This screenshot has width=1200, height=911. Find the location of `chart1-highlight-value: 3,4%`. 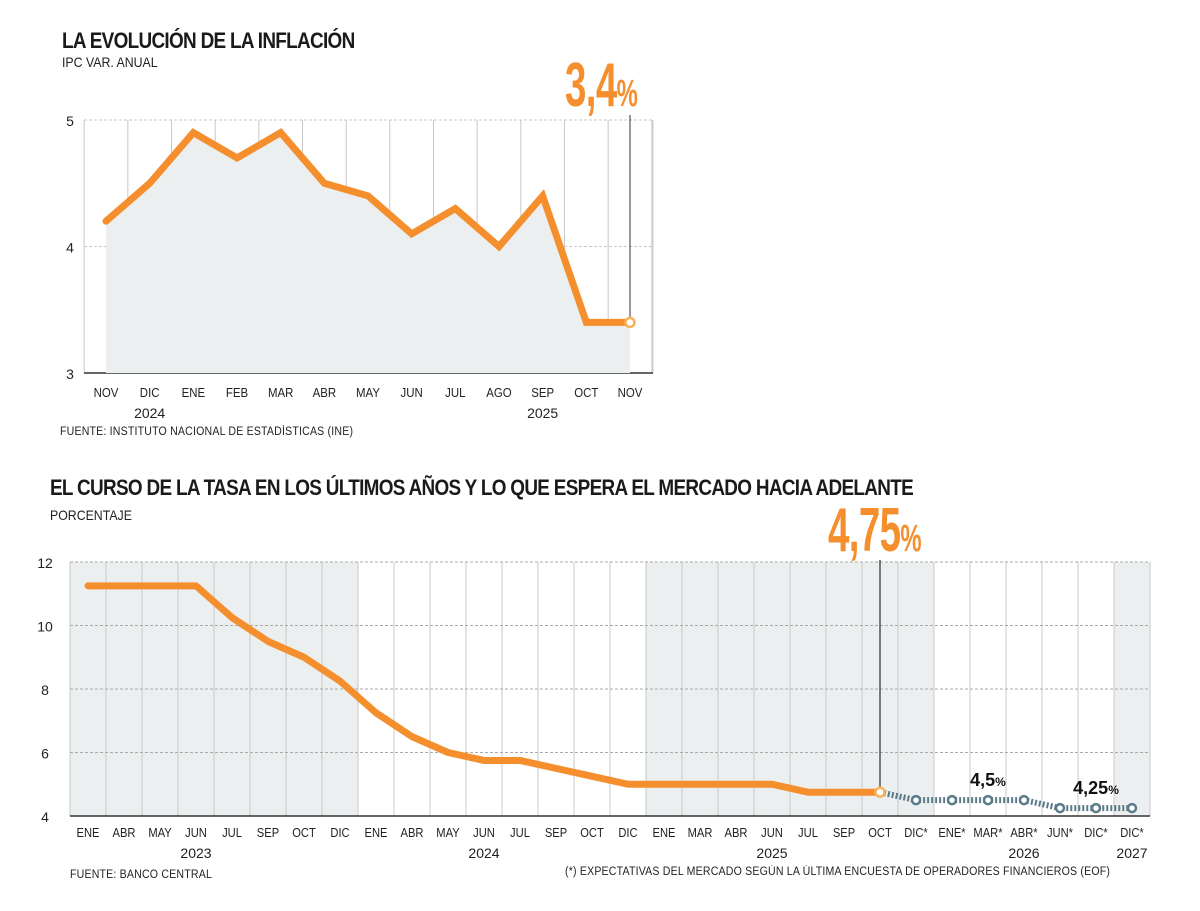

chart1-highlight-value: 3,4% is located at coordinates (601, 90).